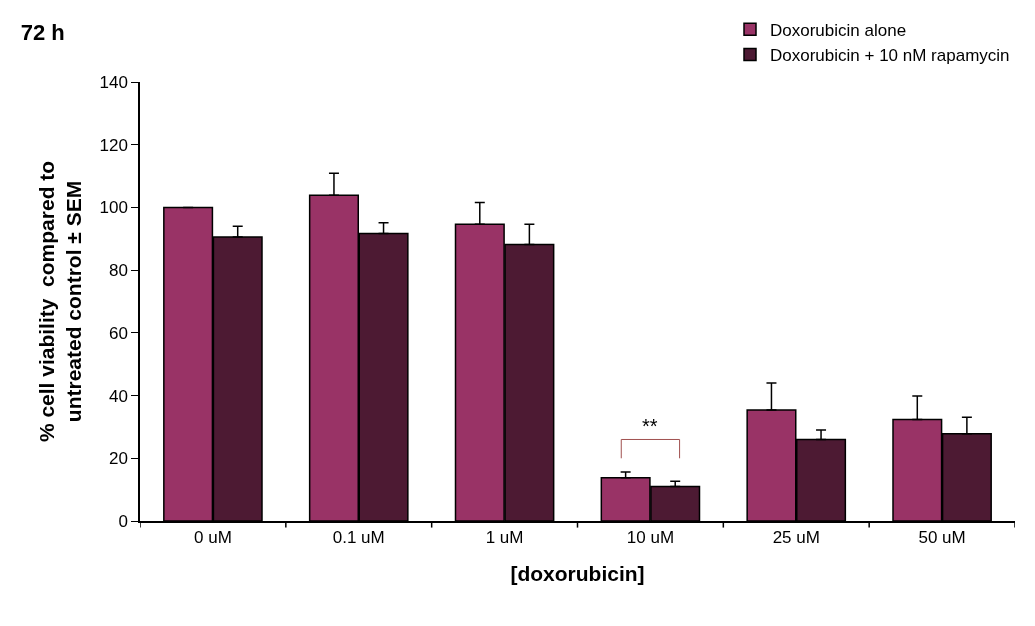 The height and width of the screenshot is (626, 1035). What do you see at coordinates (942, 538) in the screenshot?
I see `x-tick-label: 50 uM` at bounding box center [942, 538].